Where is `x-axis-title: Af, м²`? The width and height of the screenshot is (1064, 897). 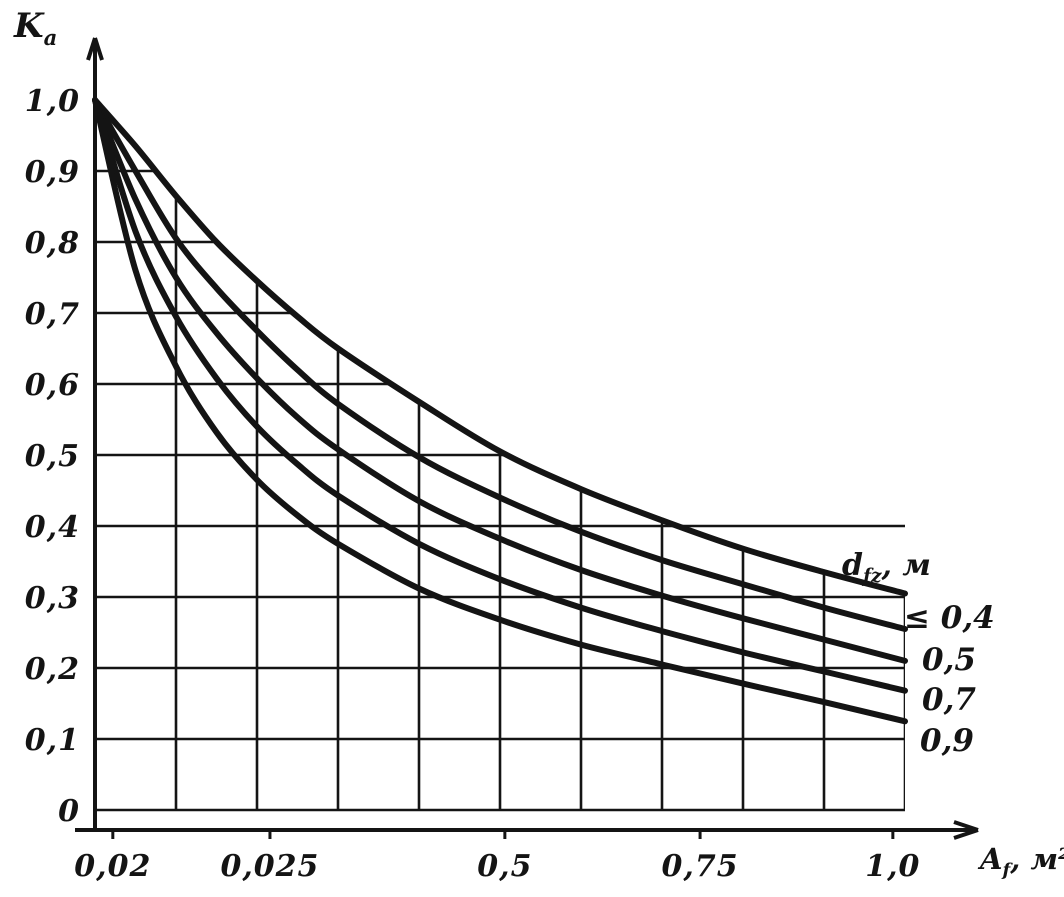
x-axis-title: Af, м² is located at coordinates (1022, 861).